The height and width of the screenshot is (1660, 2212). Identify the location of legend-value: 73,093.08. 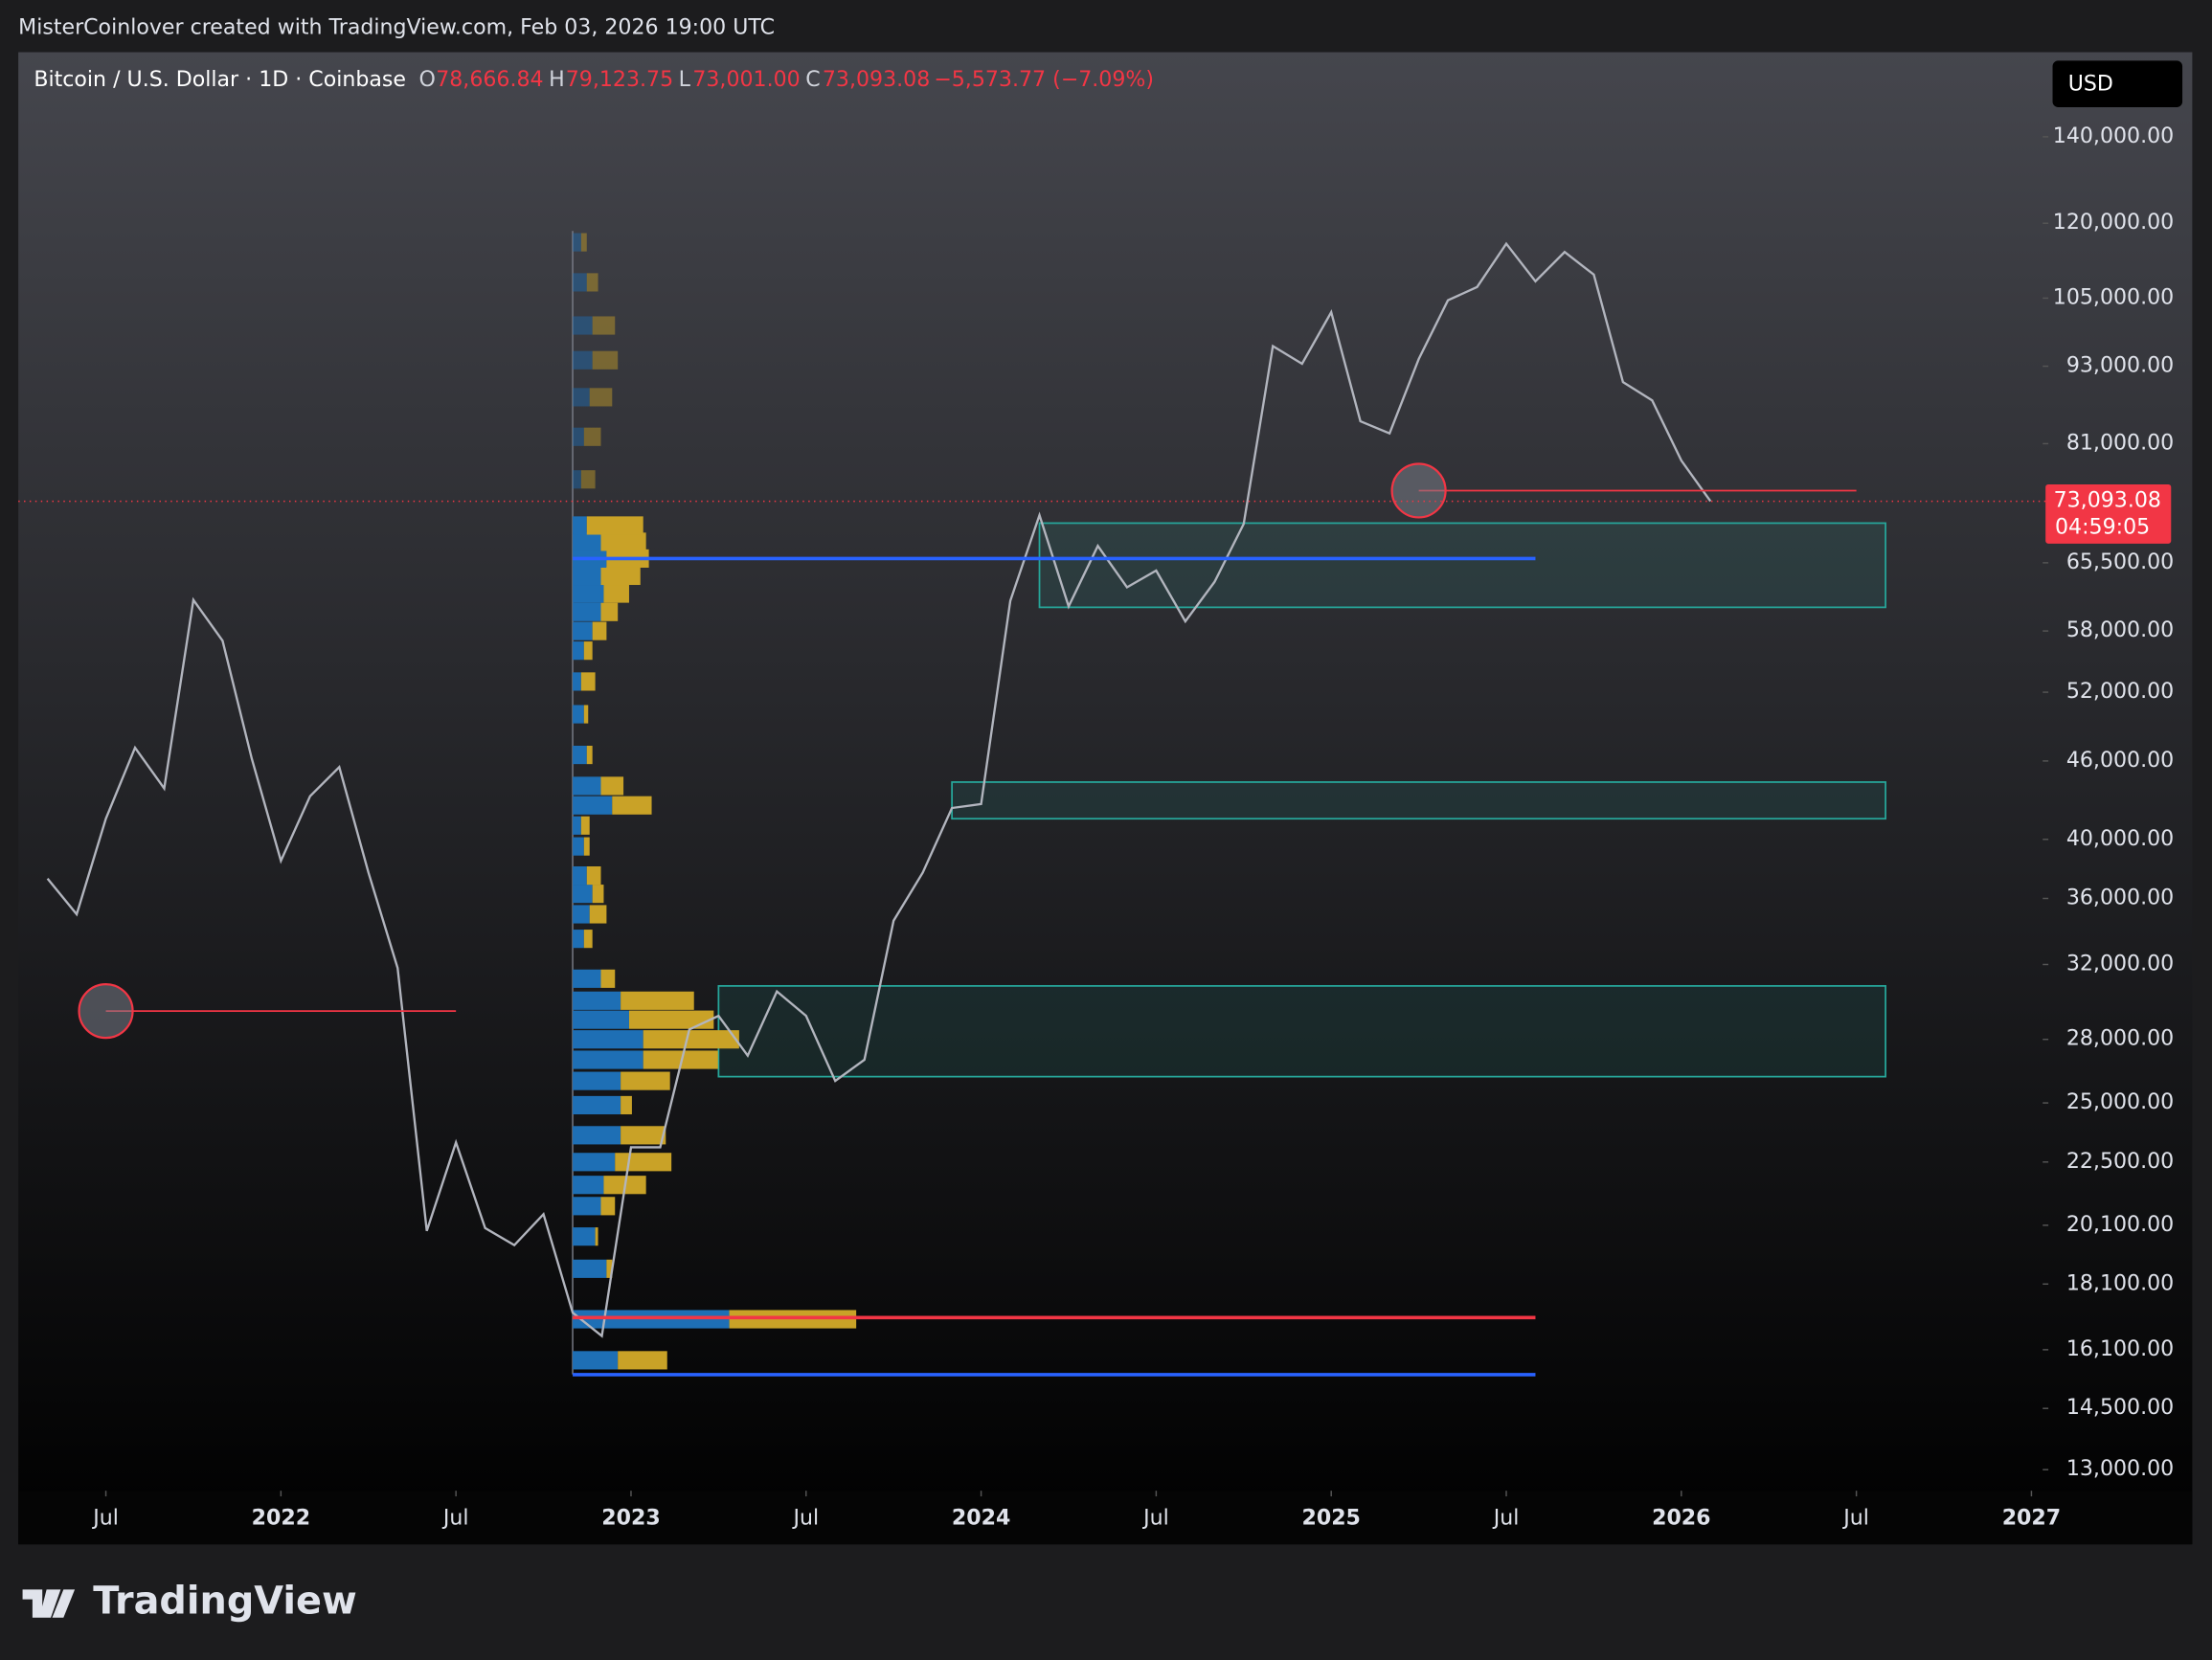
(876, 79).